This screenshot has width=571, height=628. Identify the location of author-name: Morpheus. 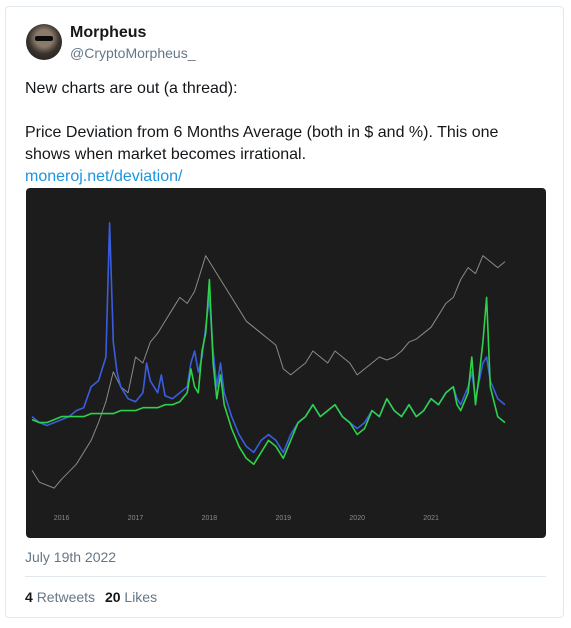
(108, 32).